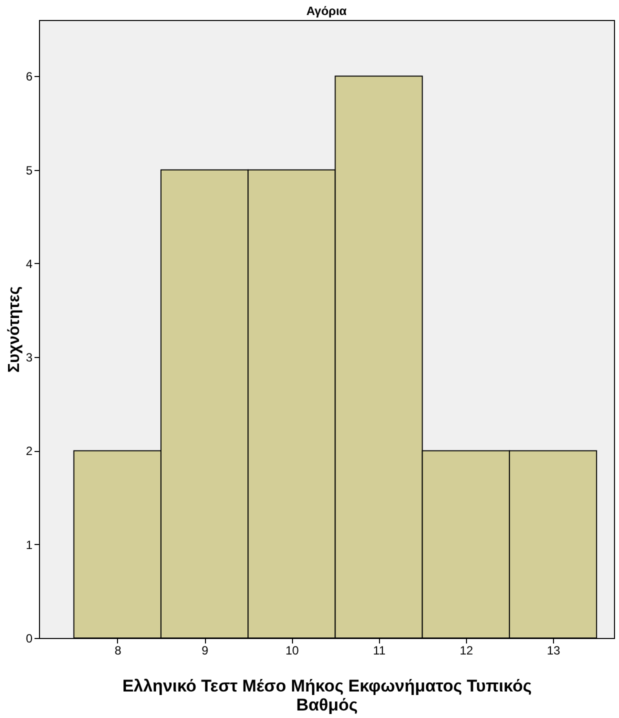 This screenshot has width=619, height=718. Describe the element at coordinates (467, 651) in the screenshot. I see `x-tick-label: 12` at that location.